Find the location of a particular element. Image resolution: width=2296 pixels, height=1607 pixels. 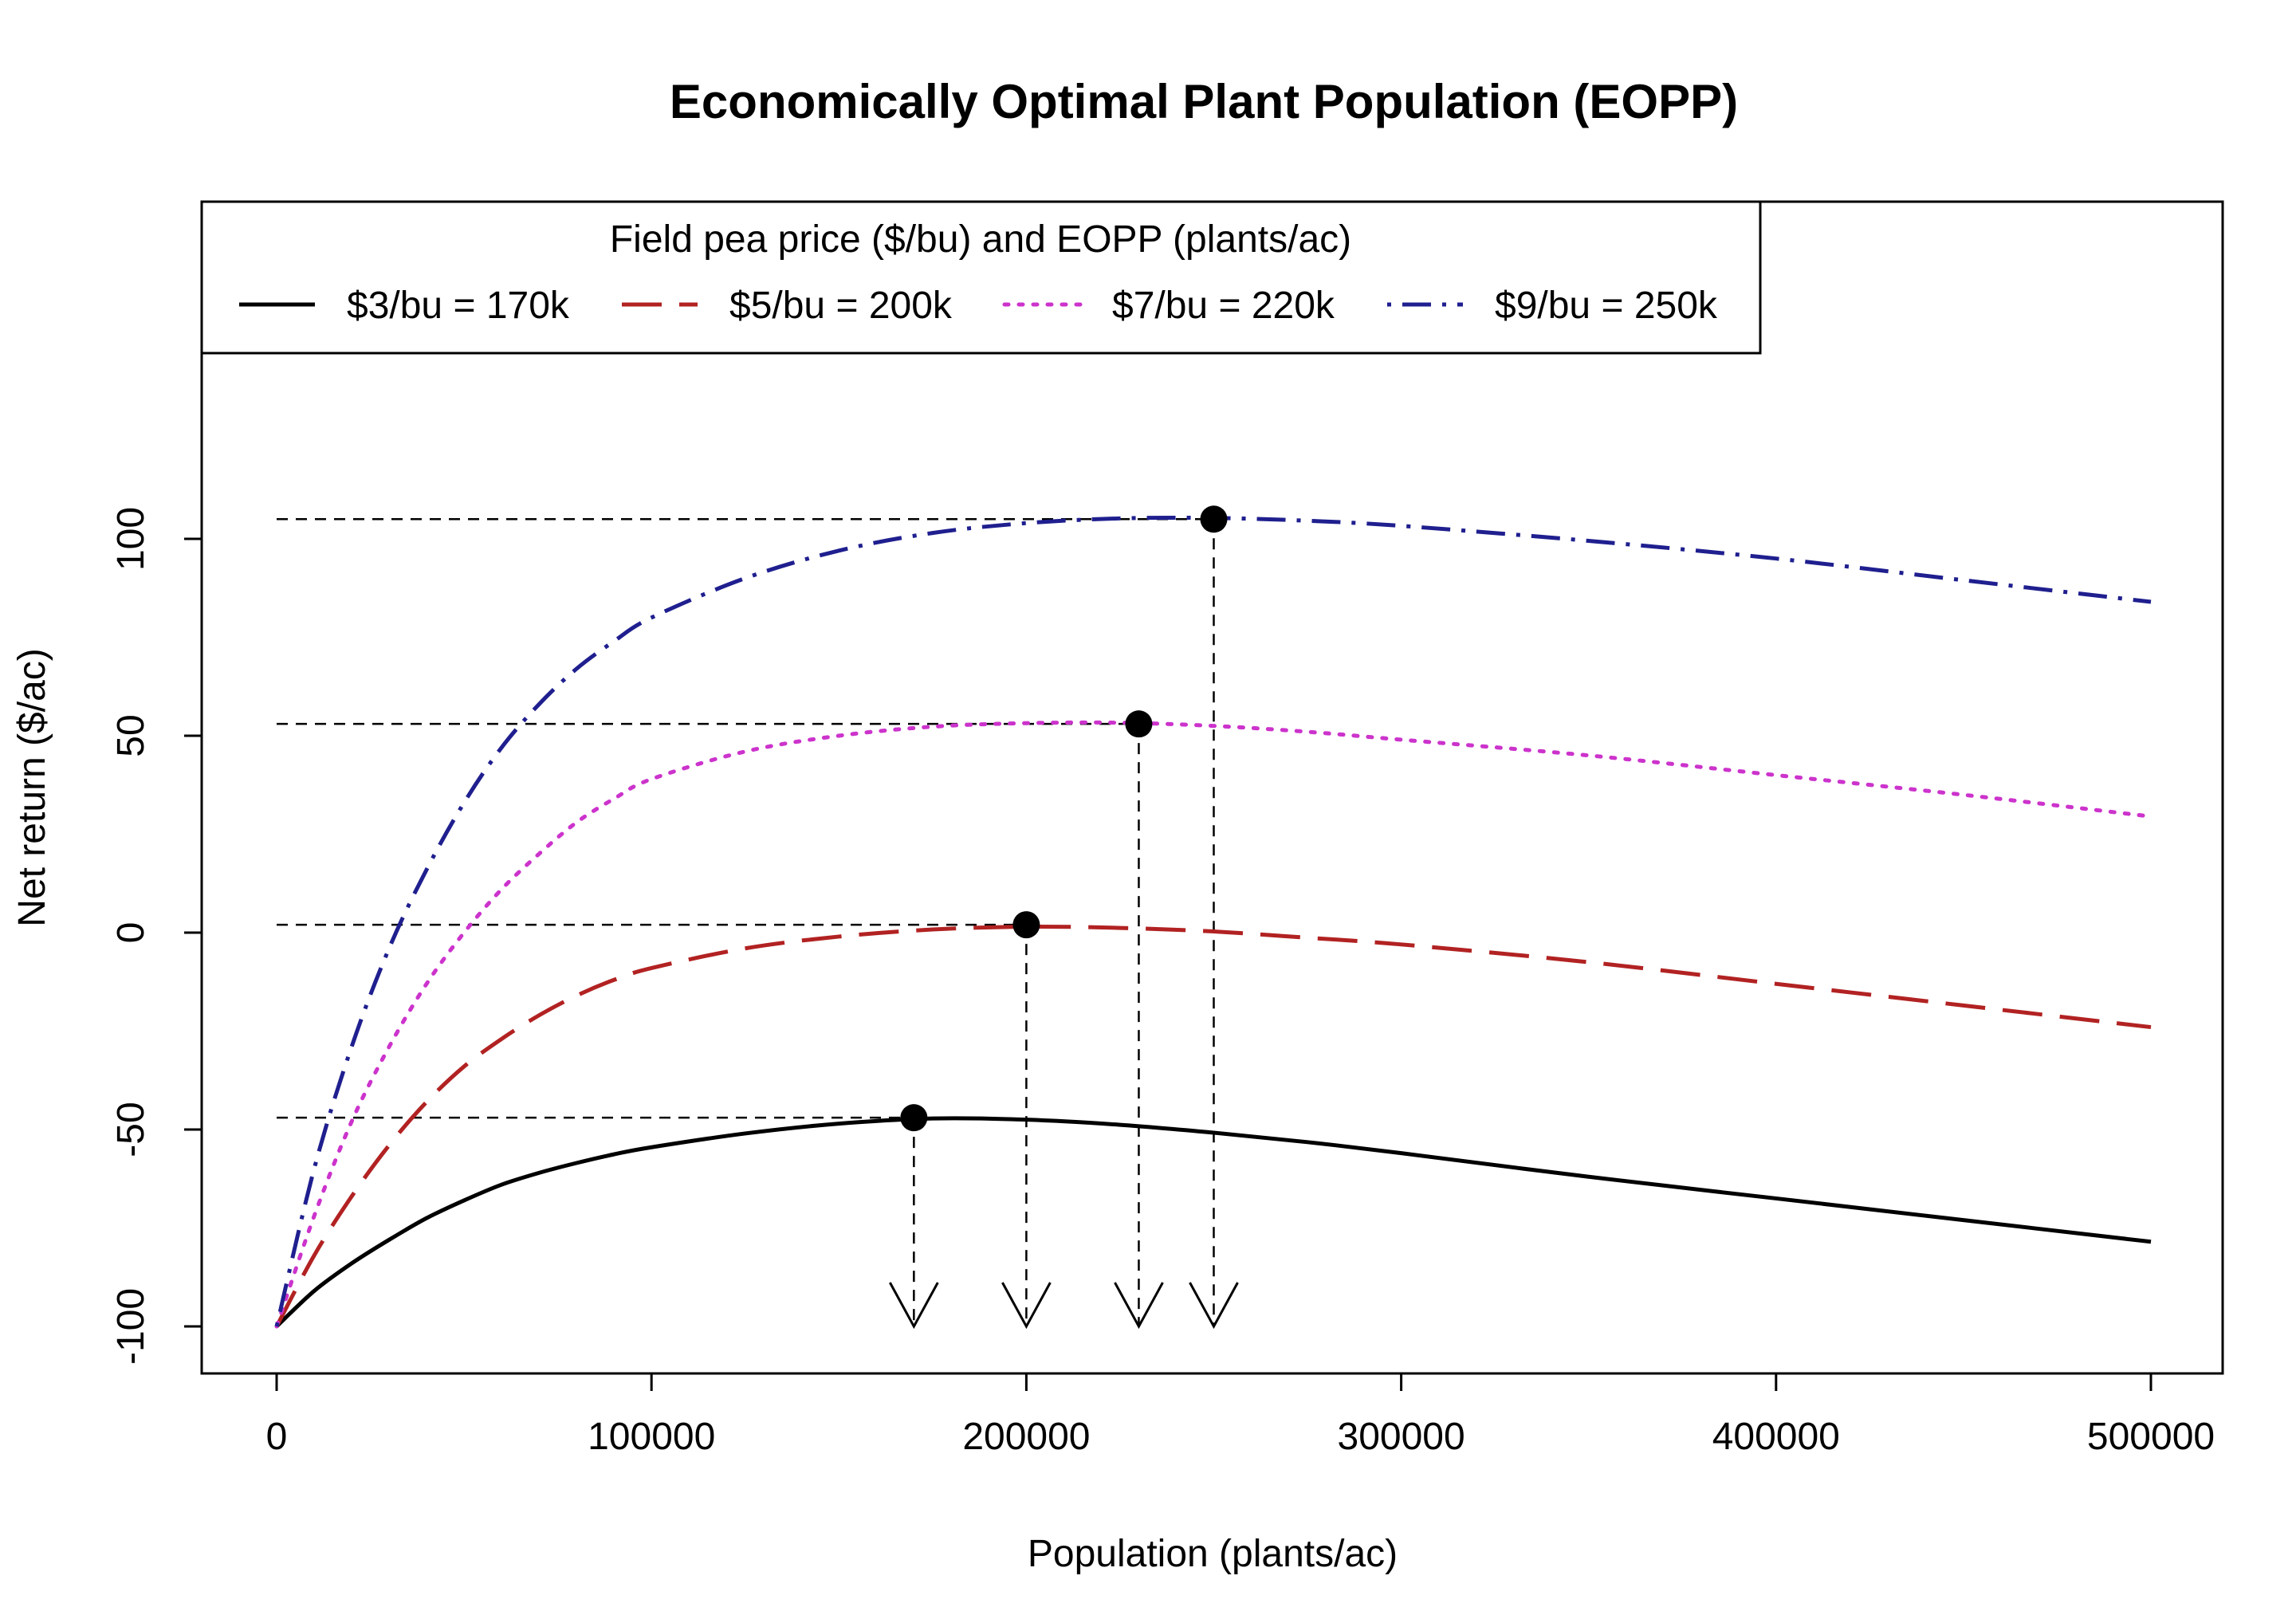

legend-box is located at coordinates (981, 278).